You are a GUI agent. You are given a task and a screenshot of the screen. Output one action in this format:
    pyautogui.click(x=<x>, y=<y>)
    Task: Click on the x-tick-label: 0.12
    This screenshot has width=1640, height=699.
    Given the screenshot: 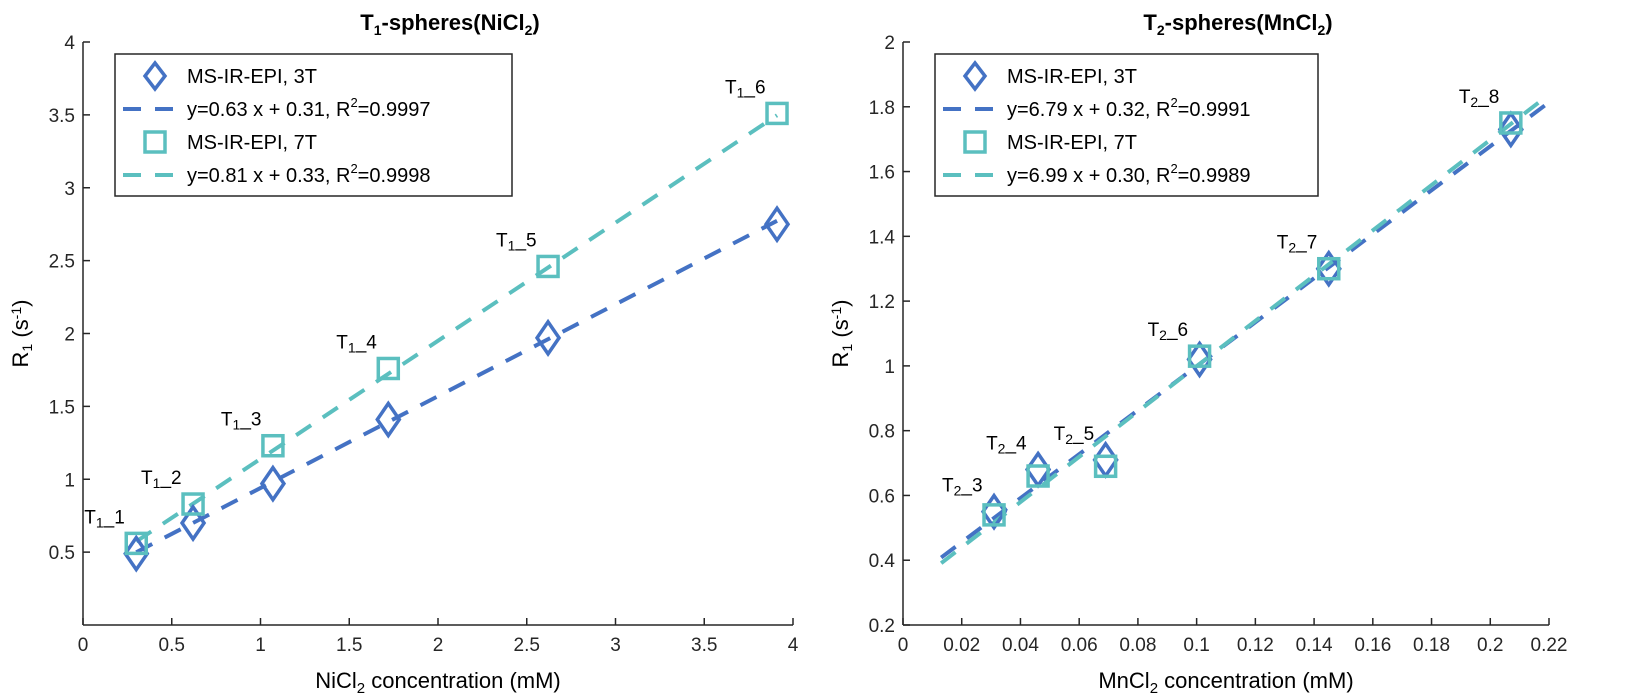 What is the action you would take?
    pyautogui.click(x=1255, y=645)
    